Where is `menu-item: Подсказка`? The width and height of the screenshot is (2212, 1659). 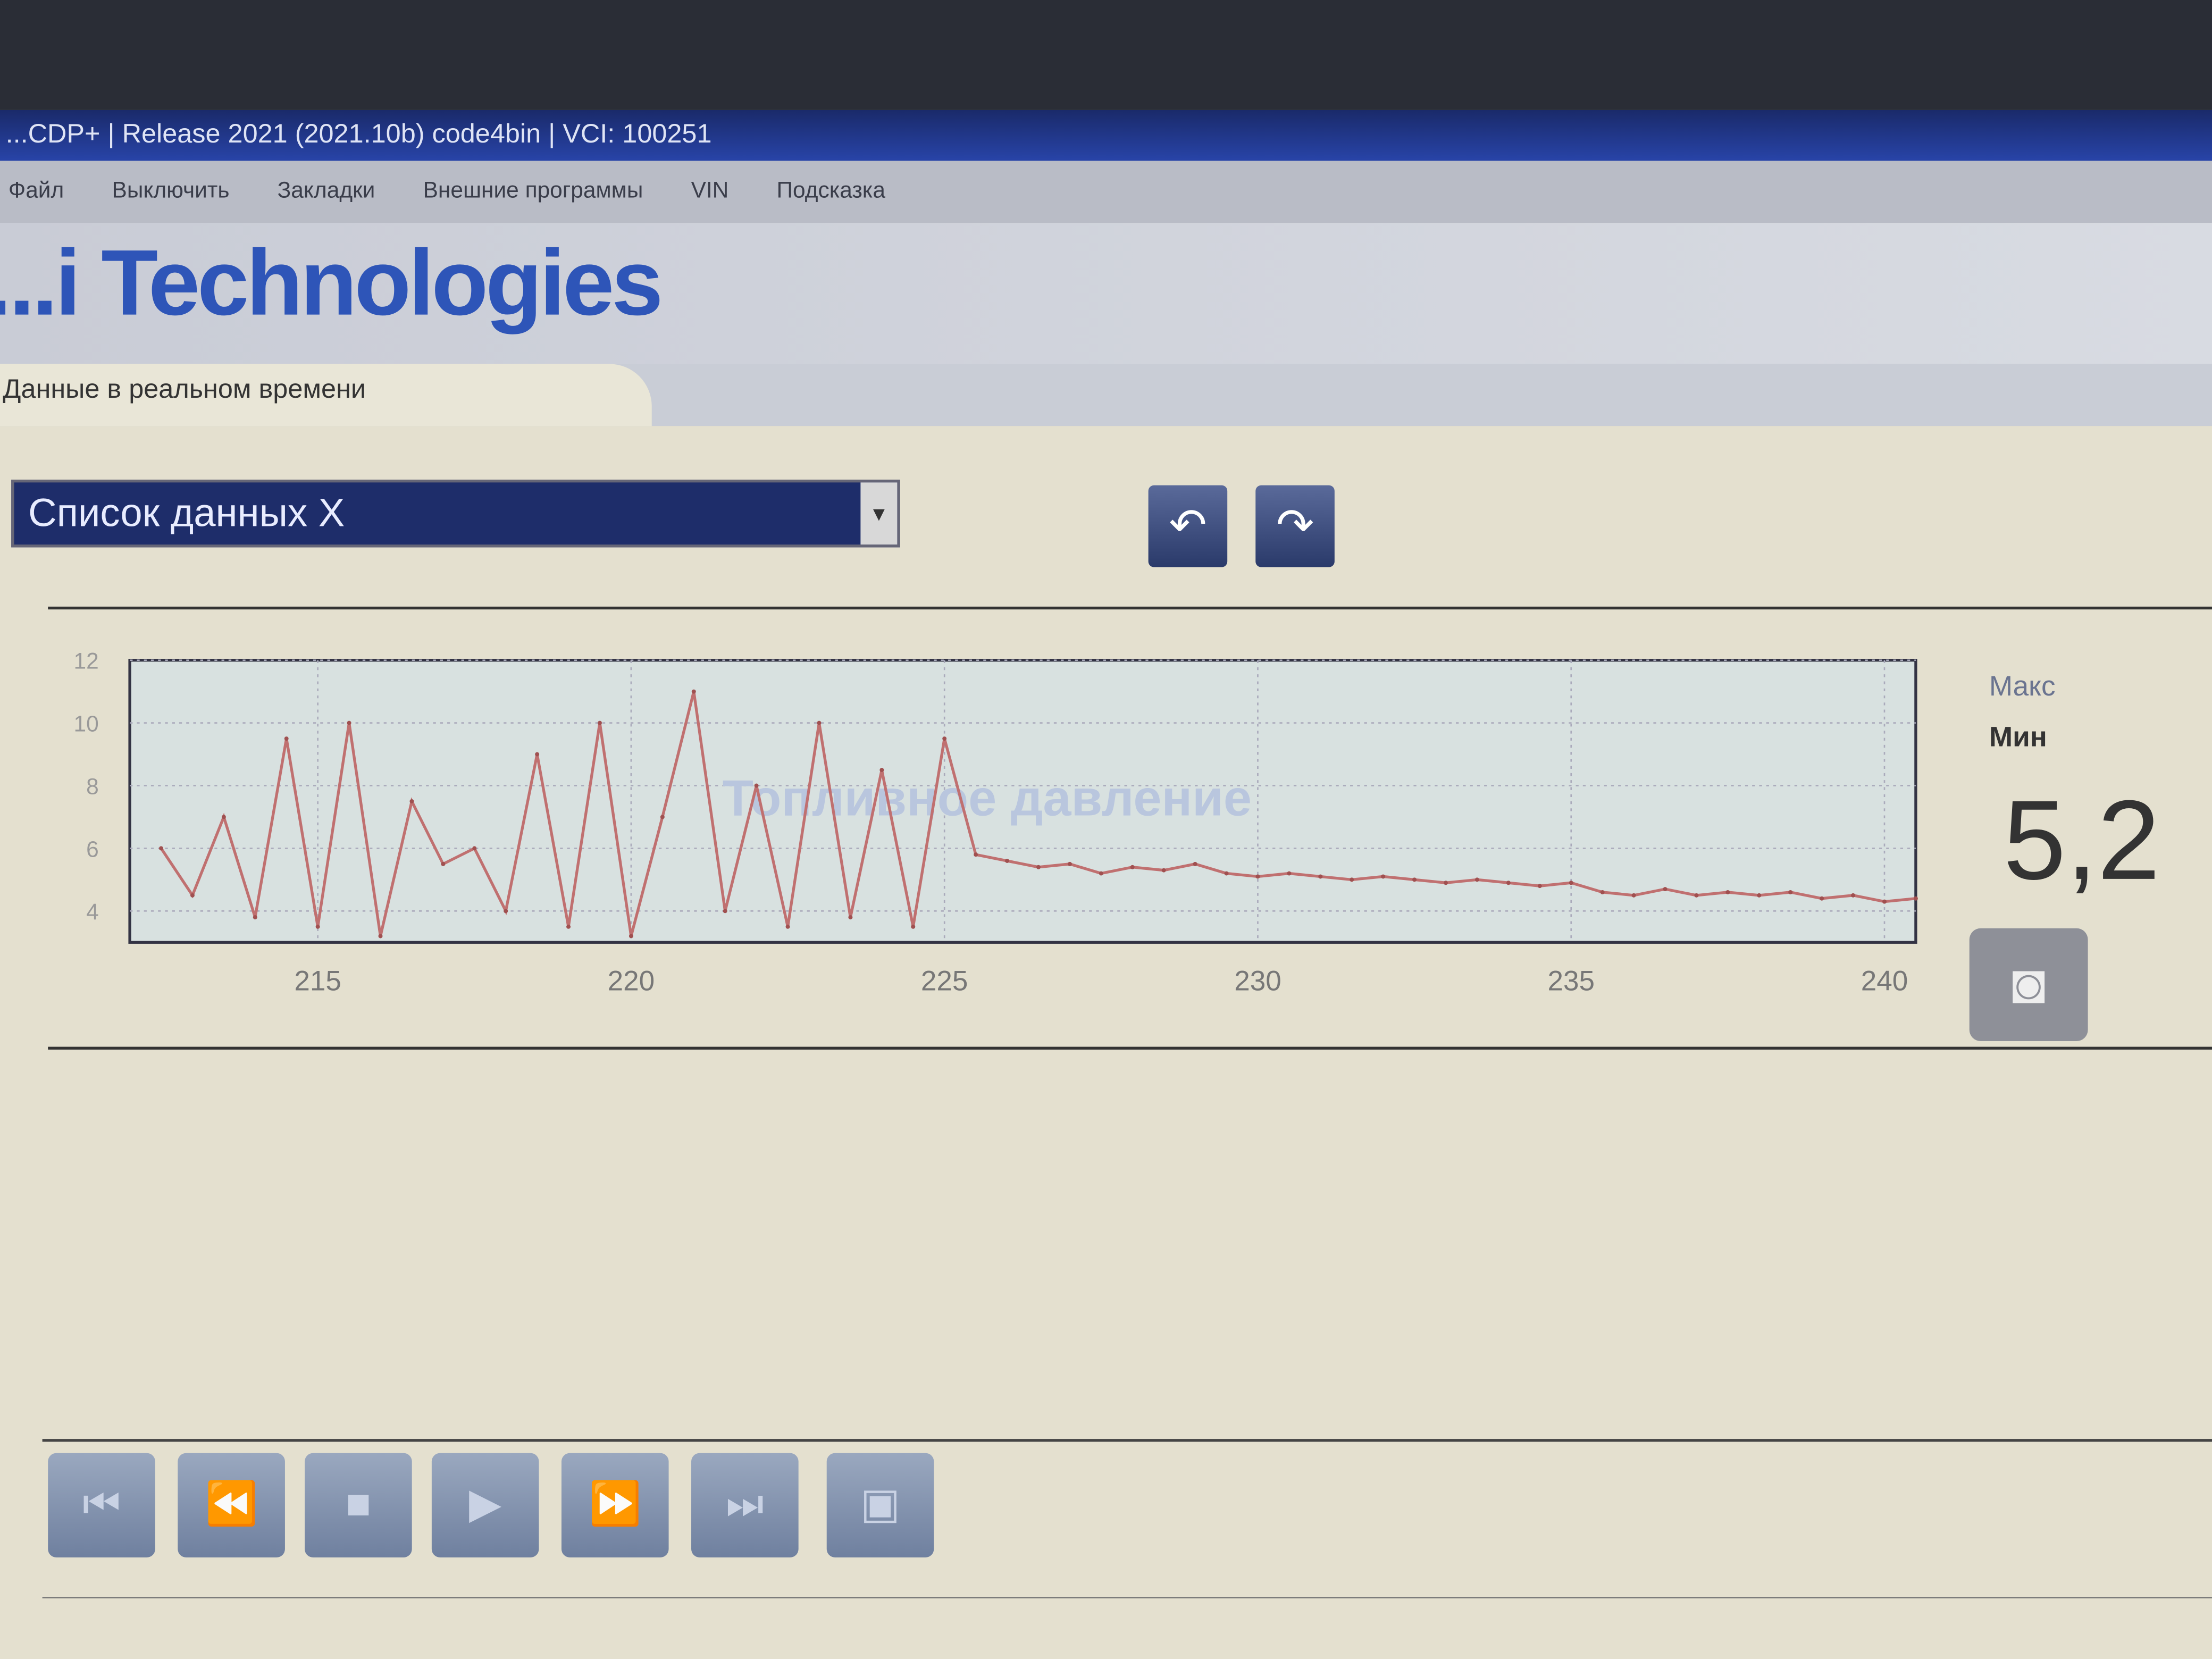 menu-item: Подсказка is located at coordinates (830, 191).